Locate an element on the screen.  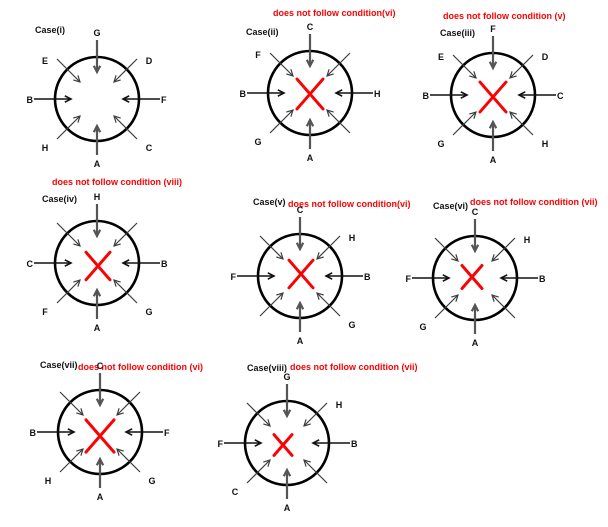
case-label: Case(ii) is located at coordinates (262, 32).